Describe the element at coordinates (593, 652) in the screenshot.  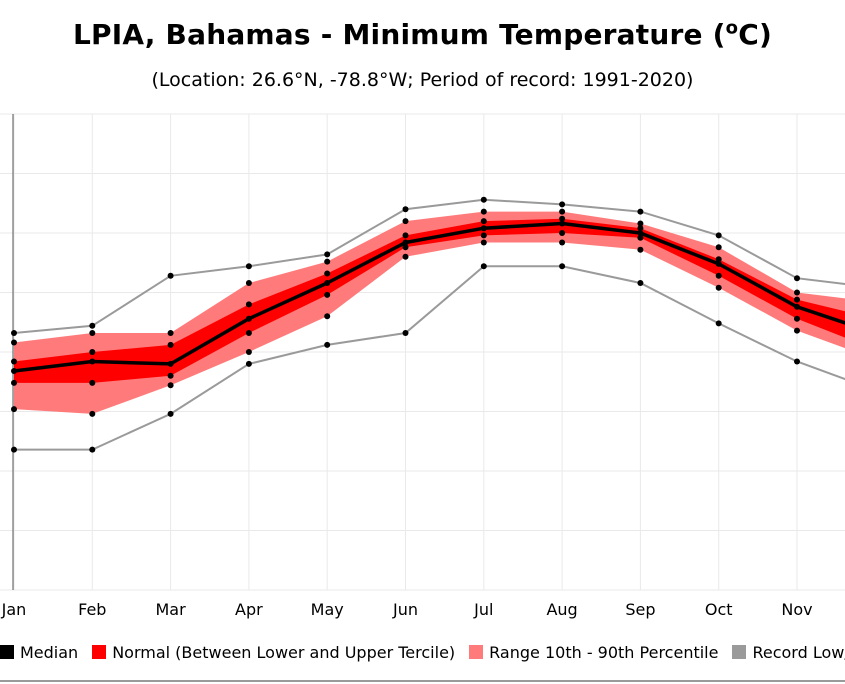
I see `legend-item: Range 10th - 90th Percentile` at that location.